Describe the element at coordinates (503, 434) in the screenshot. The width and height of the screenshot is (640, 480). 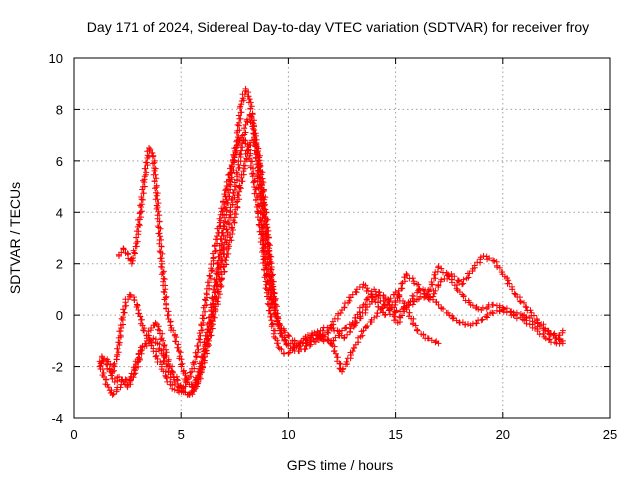
I see `x-tick-label: 20` at that location.